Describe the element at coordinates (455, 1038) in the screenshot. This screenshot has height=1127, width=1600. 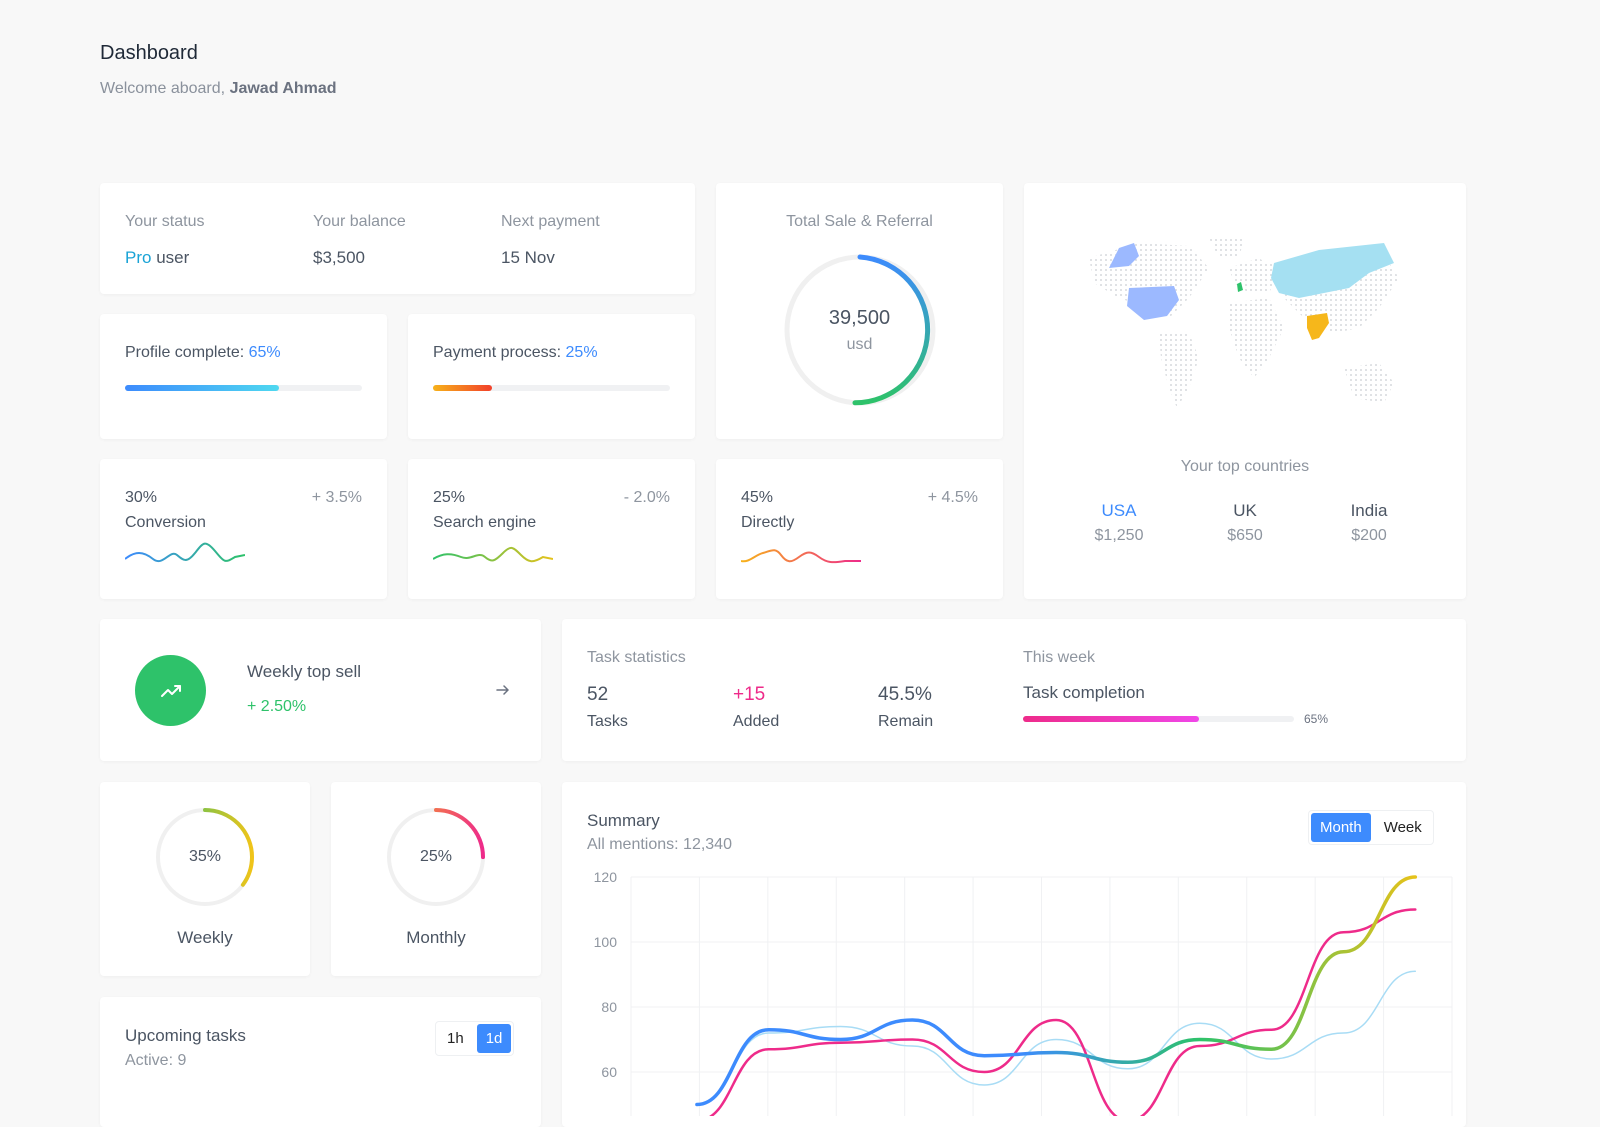
I see `range-1h-button: 1h` at that location.